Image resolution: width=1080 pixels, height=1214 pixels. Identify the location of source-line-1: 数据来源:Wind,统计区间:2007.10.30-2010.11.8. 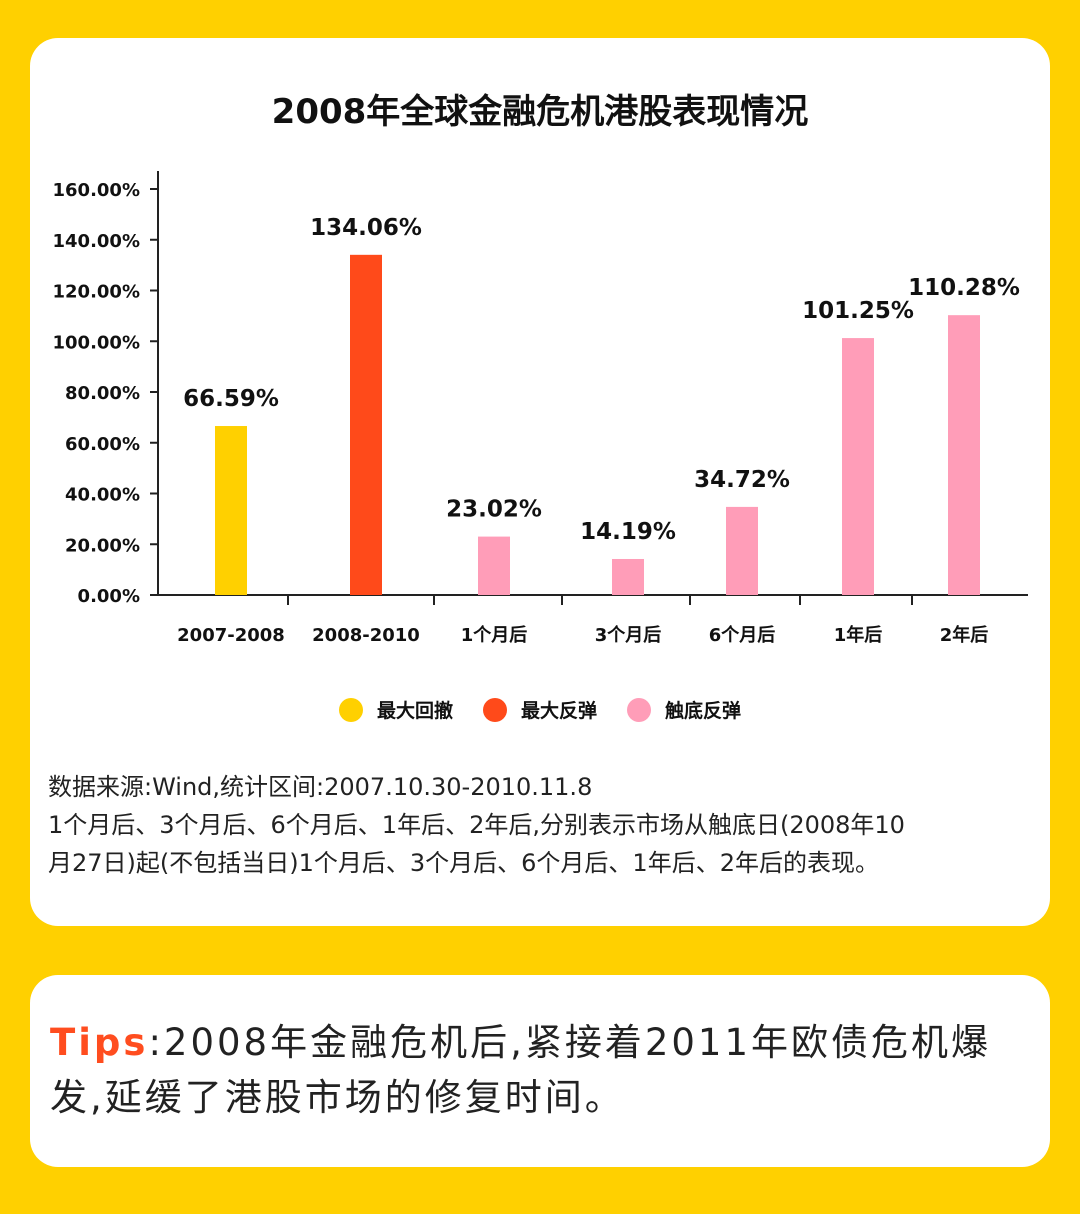
(320, 787).